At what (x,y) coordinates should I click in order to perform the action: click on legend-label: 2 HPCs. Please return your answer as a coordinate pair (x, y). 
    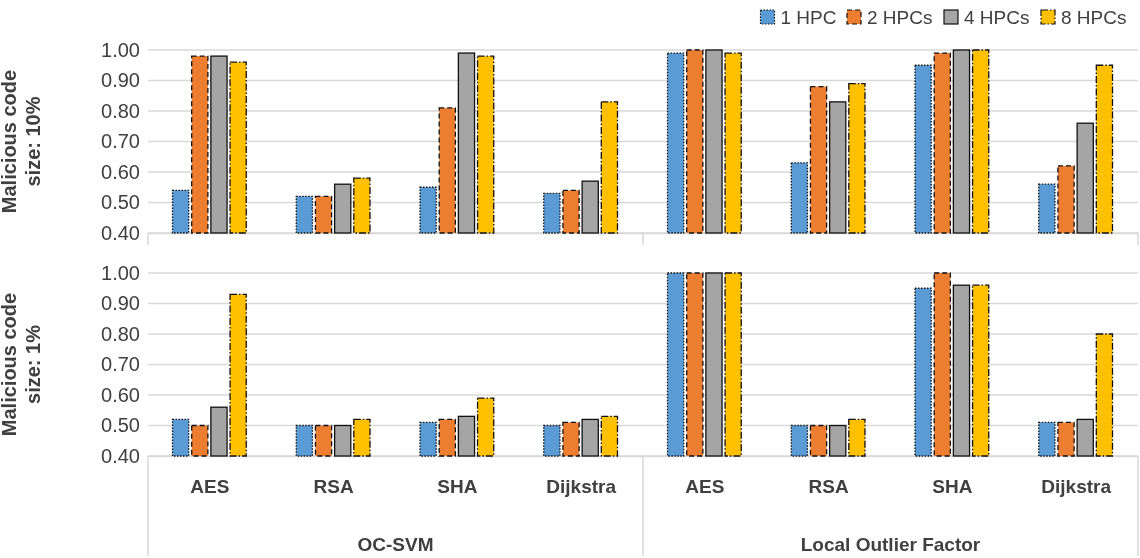
    Looking at the image, I should click on (900, 17).